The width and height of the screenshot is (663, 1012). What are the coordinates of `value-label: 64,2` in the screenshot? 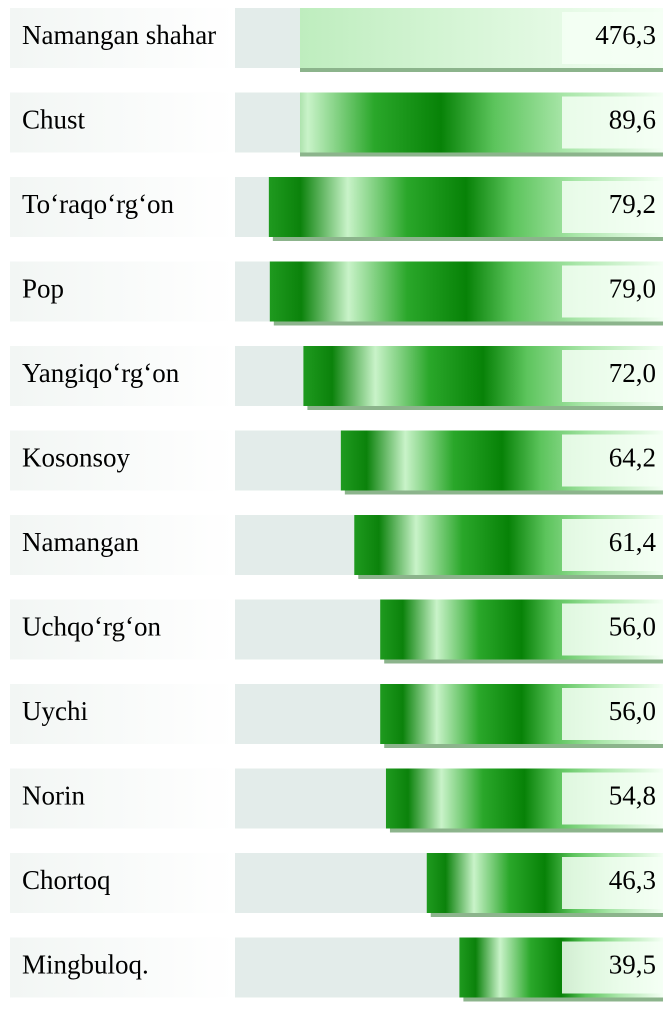 It's located at (632, 458).